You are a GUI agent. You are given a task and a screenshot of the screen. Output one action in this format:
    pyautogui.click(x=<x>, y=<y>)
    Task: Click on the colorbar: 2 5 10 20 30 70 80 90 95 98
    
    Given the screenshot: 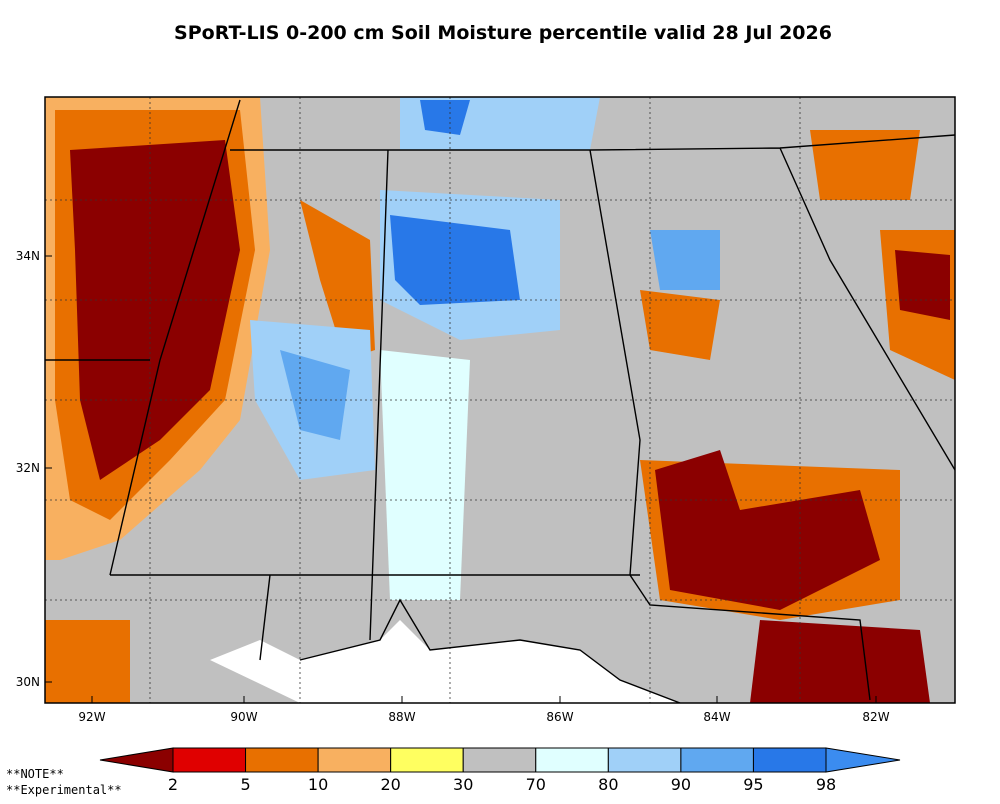 What is the action you would take?
    pyautogui.click(x=500, y=770)
    